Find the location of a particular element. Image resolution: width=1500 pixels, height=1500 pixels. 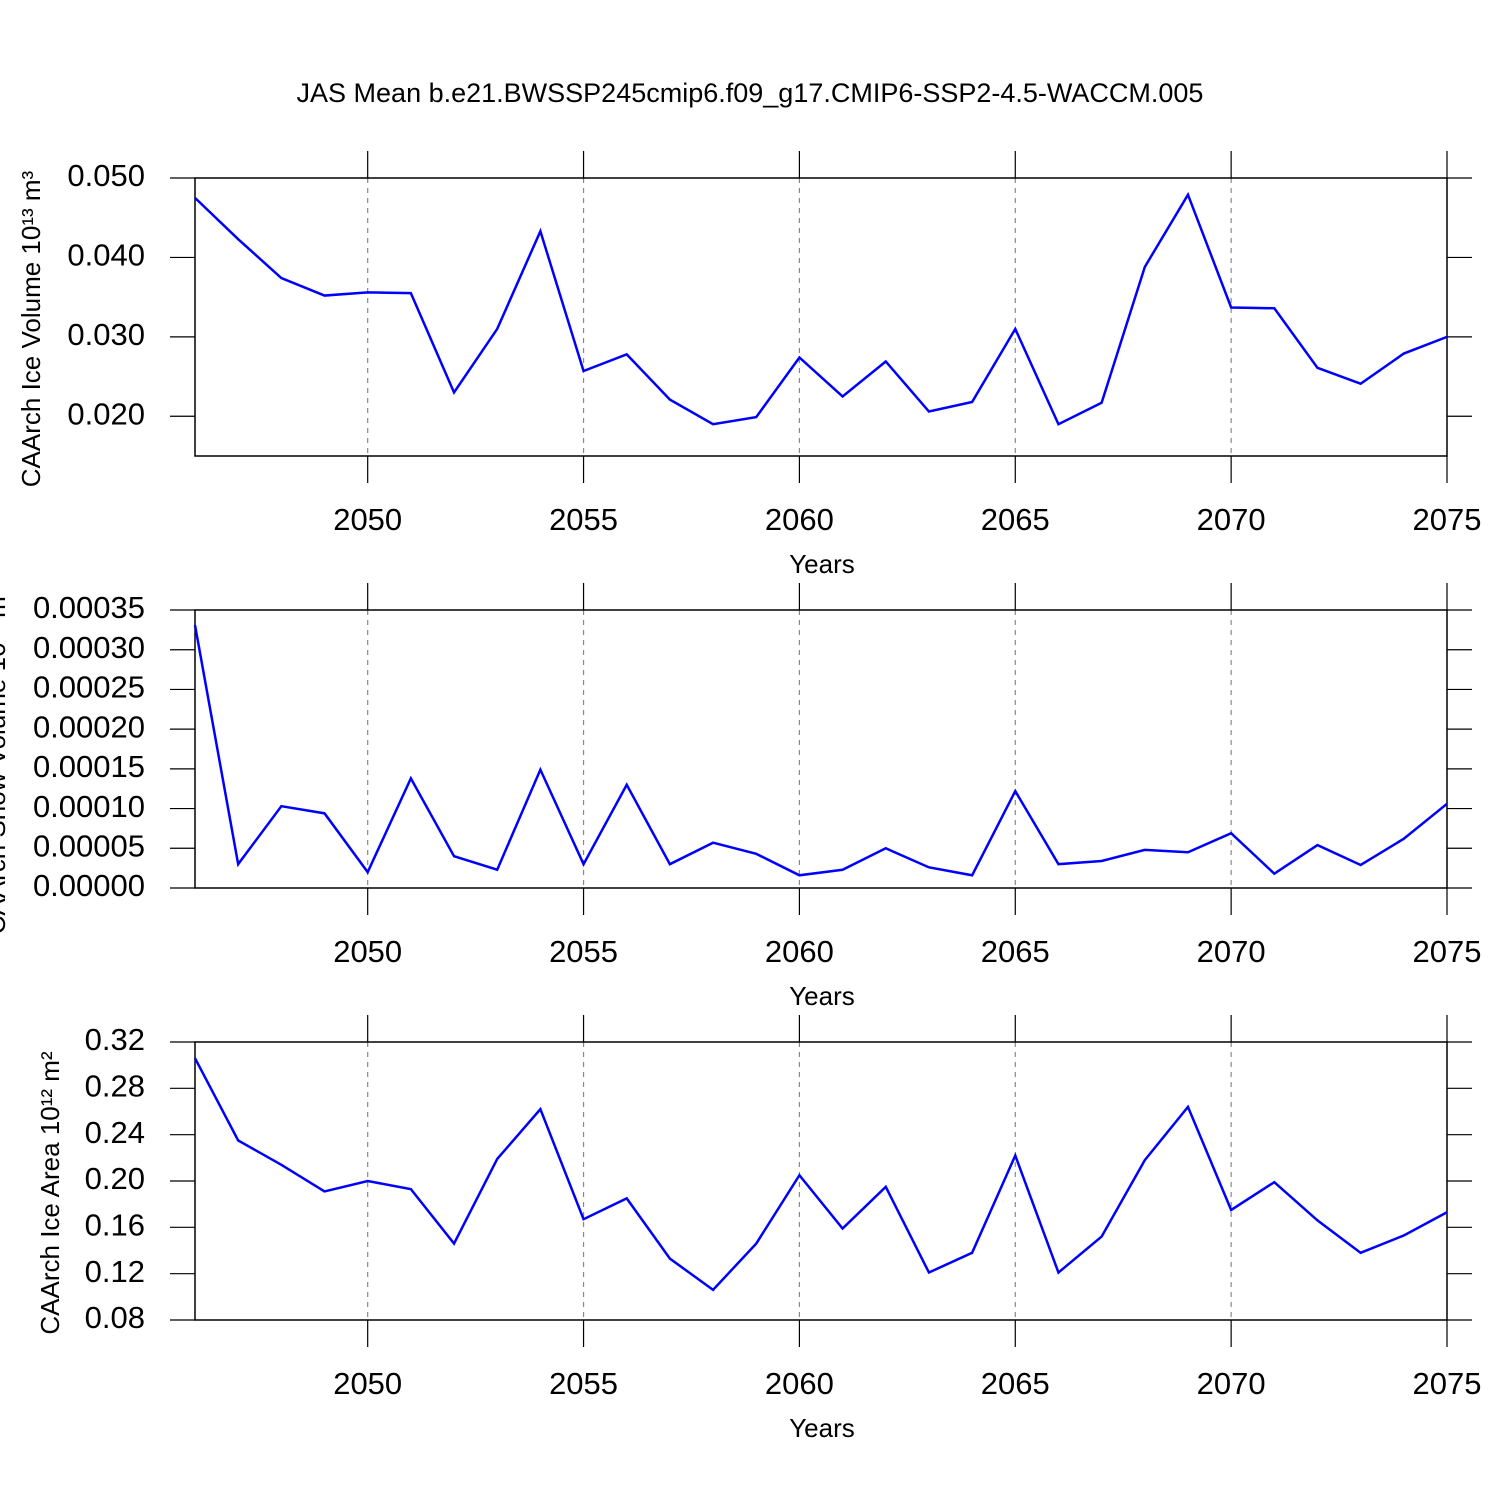

y-tick-label: 0.00015 is located at coordinates (89, 766).